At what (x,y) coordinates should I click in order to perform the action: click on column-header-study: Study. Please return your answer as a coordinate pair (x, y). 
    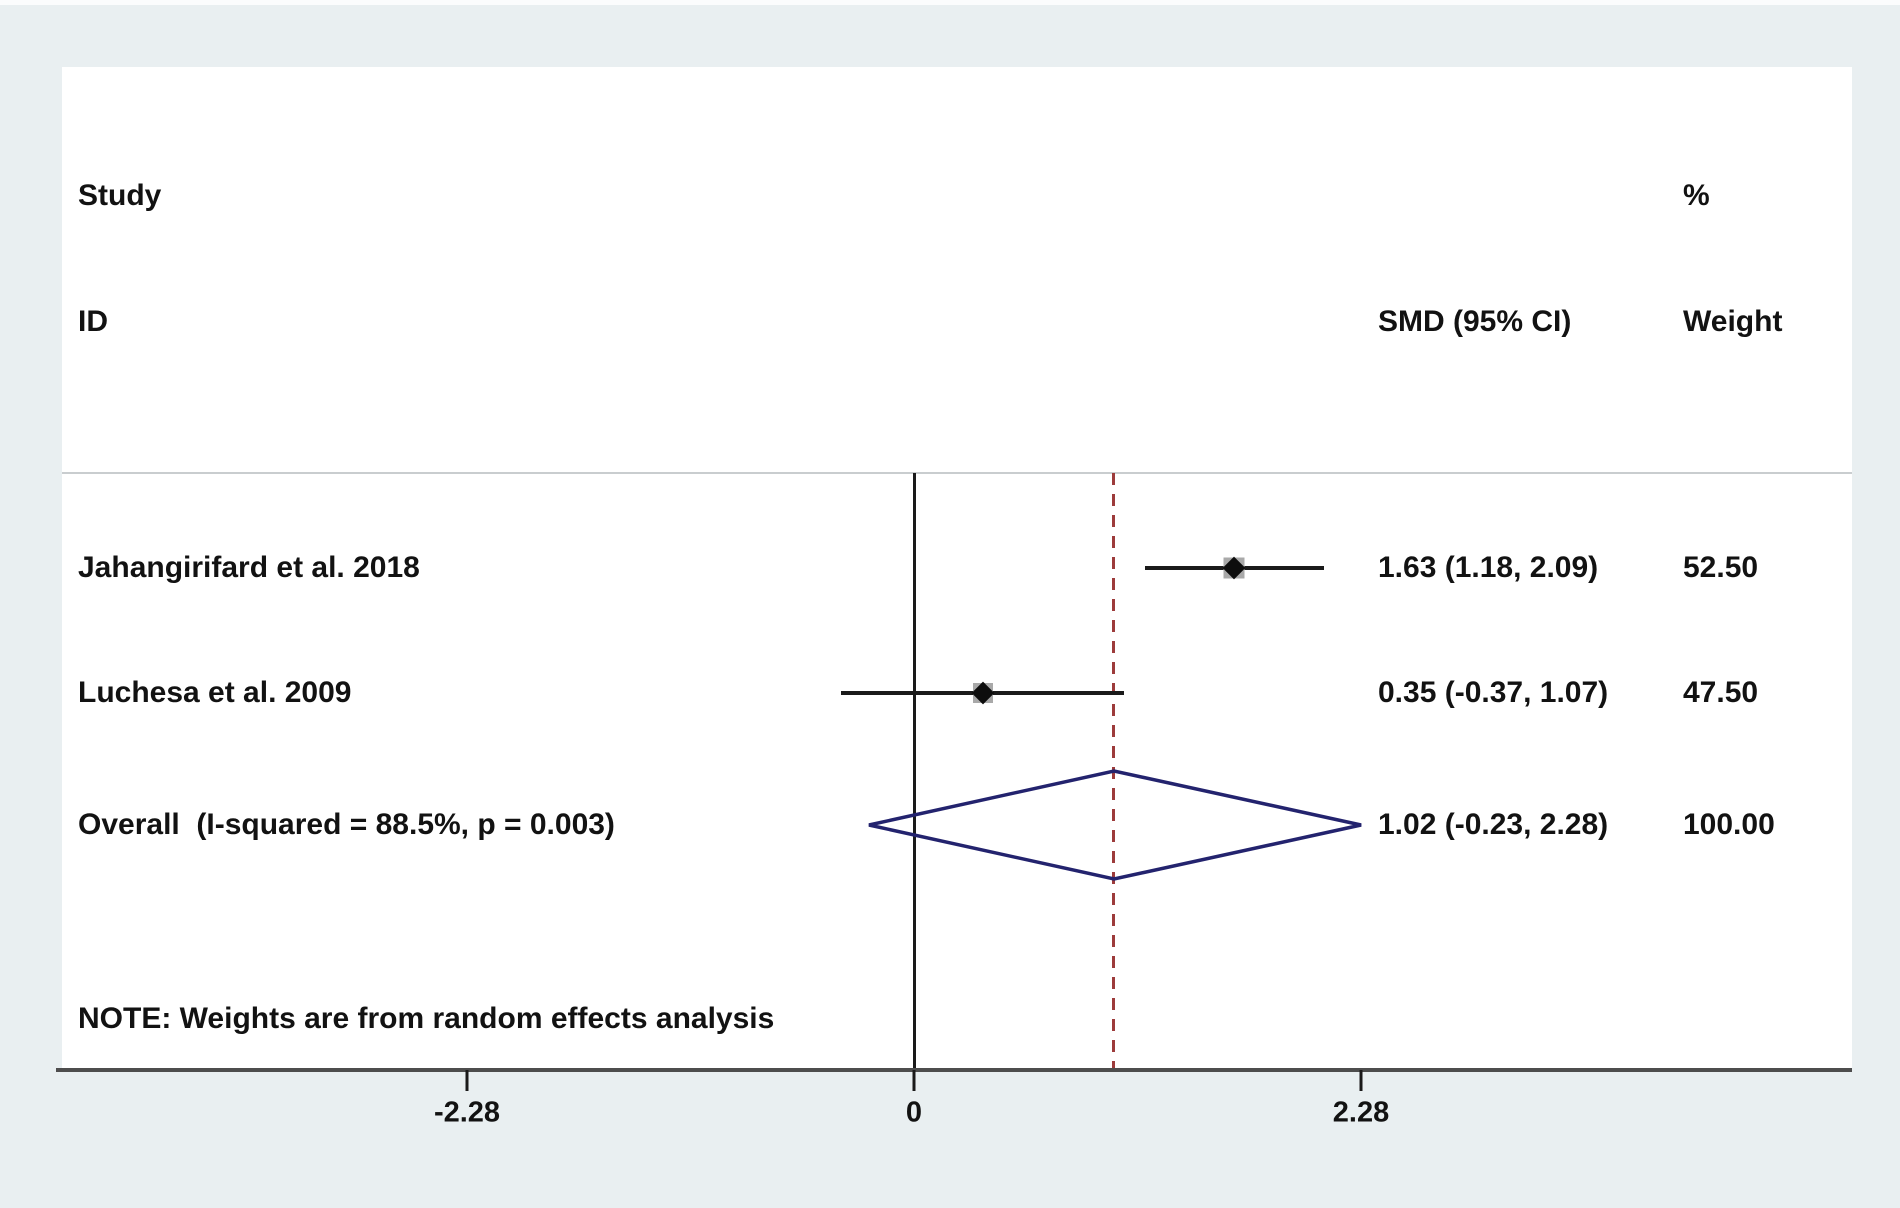
    Looking at the image, I should click on (120, 195).